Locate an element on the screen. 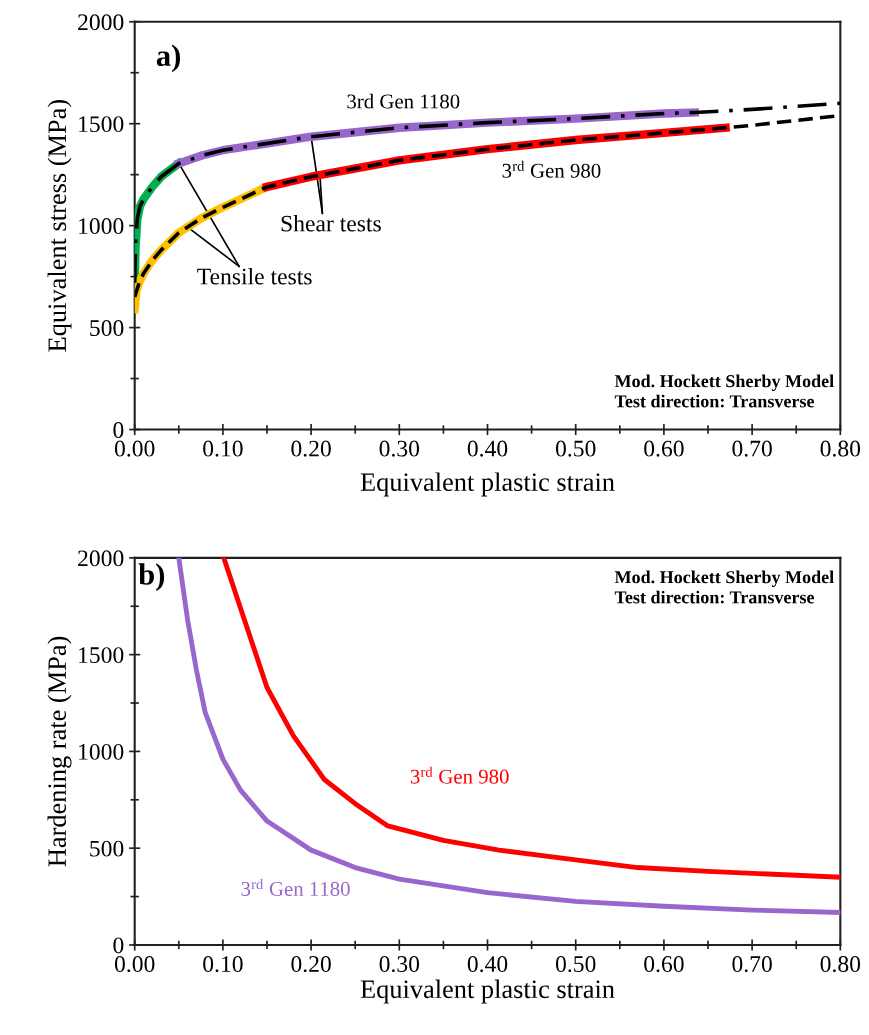 The image size is (869, 1035). series-label: 3$^{rd}$ Gen 1180 is located at coordinates (295, 887).